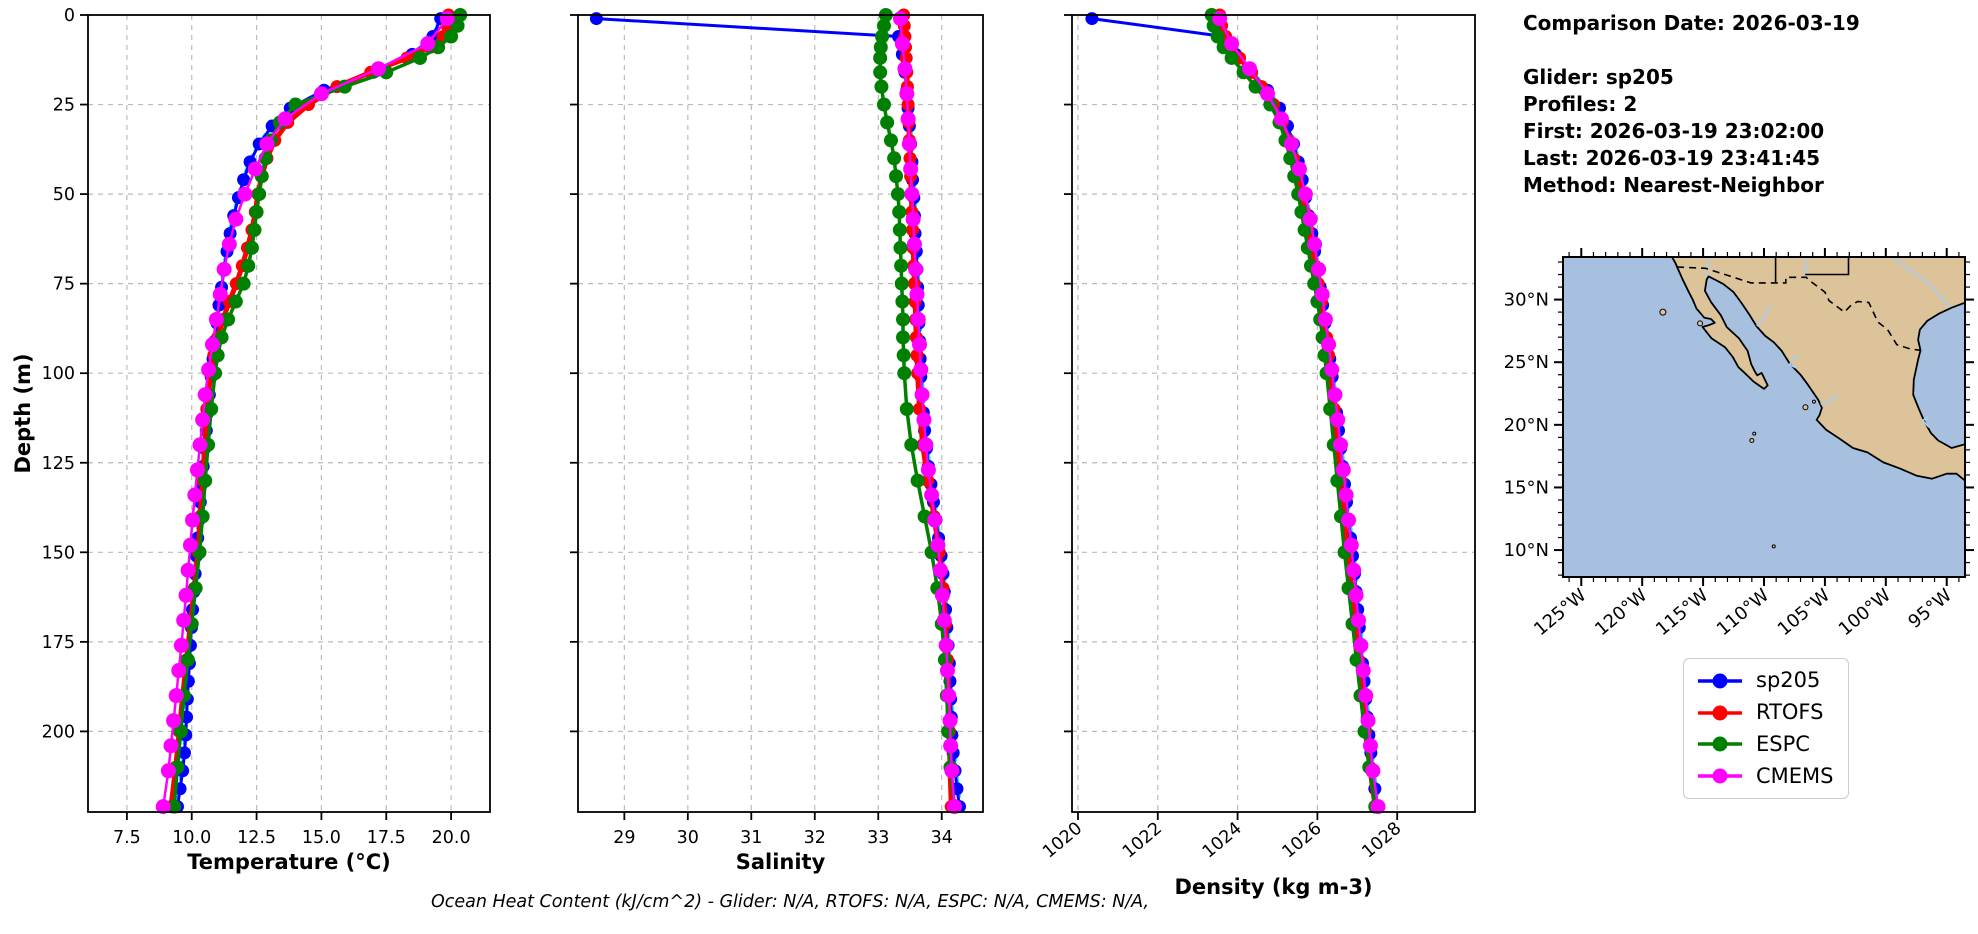 This screenshot has height=934, width=1978. What do you see at coordinates (1673, 185) in the screenshot?
I see `method-text: Method: Nearest-Neighbor` at bounding box center [1673, 185].